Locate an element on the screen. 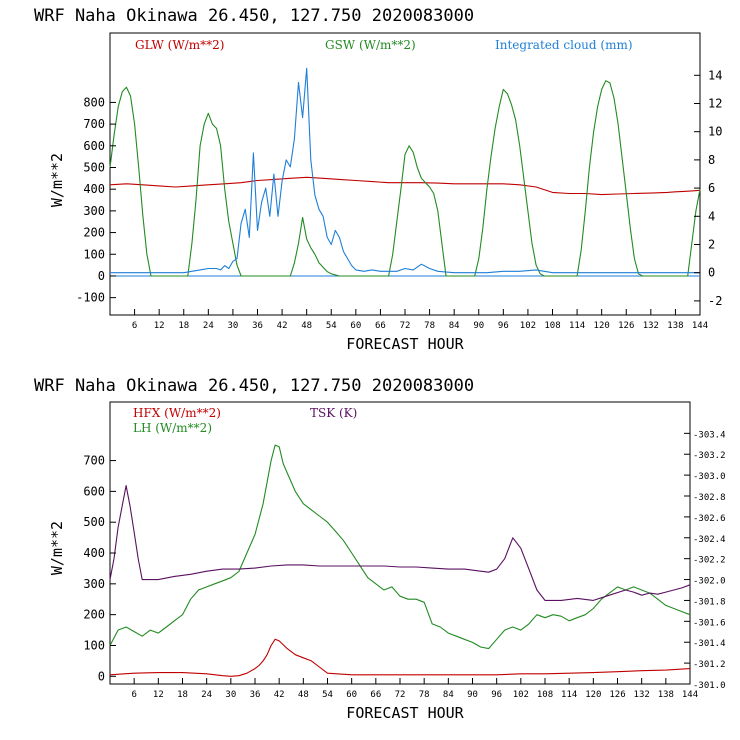 The width and height of the screenshot is (740, 740). y-right-tick-label: -303.0 is located at coordinates (709, 477).